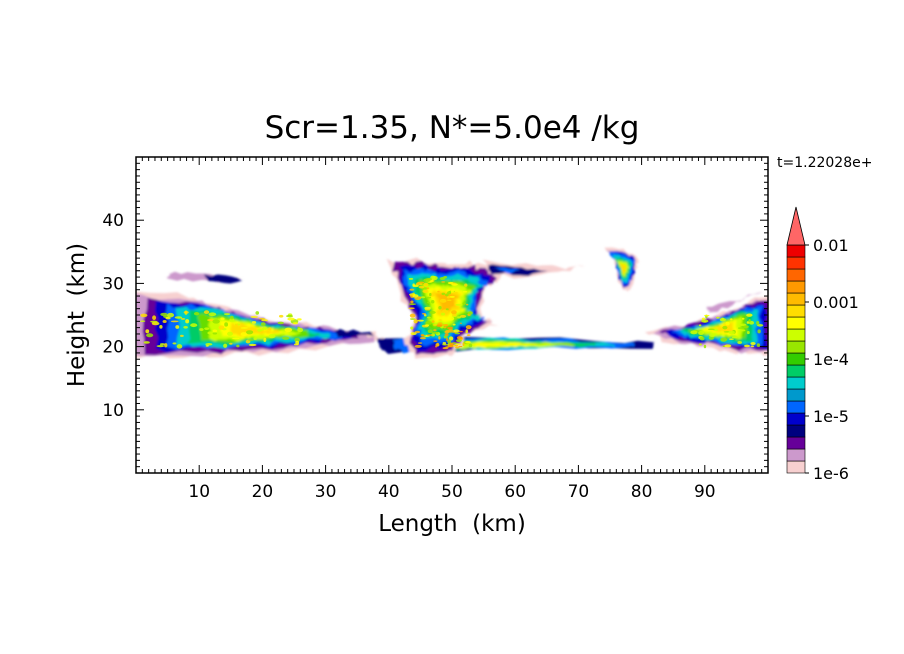  I want to click on colorbar-label: 1e-4, so click(831, 359).